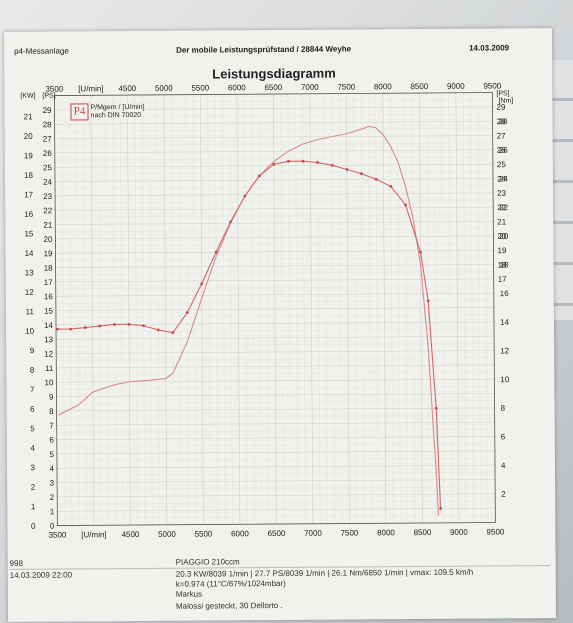 This screenshot has height=623, width=573. Describe the element at coordinates (49, 268) in the screenshot. I see `ps-tick-left: 18` at that location.